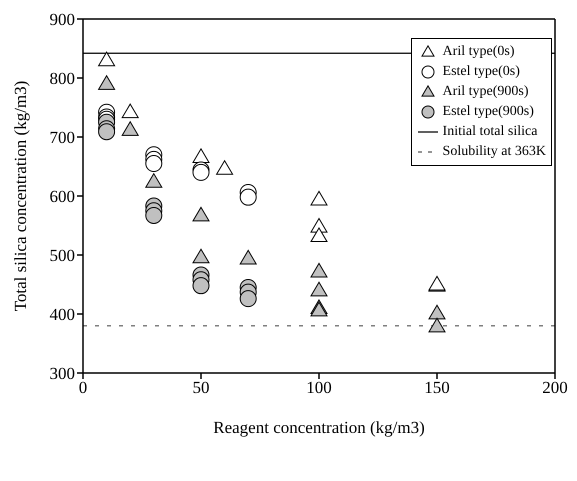 The height and width of the screenshot is (481, 577). What do you see at coordinates (494, 152) in the screenshot?
I see `legend-label: Solubility at 363K` at bounding box center [494, 152].